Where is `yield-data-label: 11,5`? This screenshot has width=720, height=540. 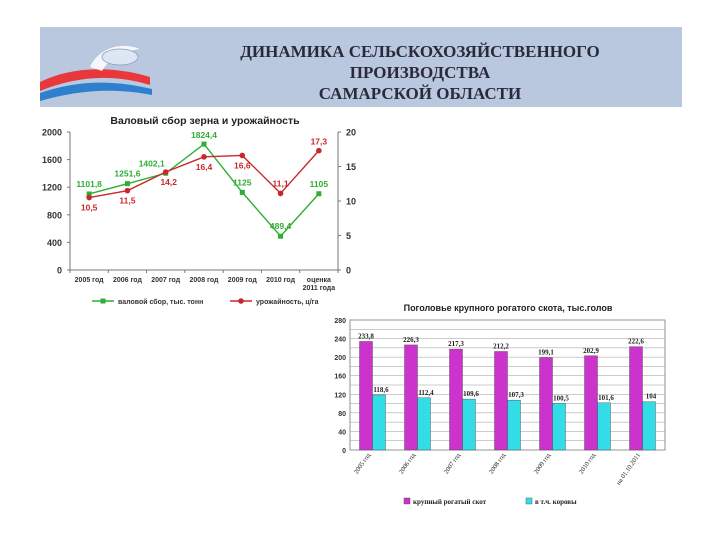
yield-data-label: 11,5 is located at coordinates (127, 201).